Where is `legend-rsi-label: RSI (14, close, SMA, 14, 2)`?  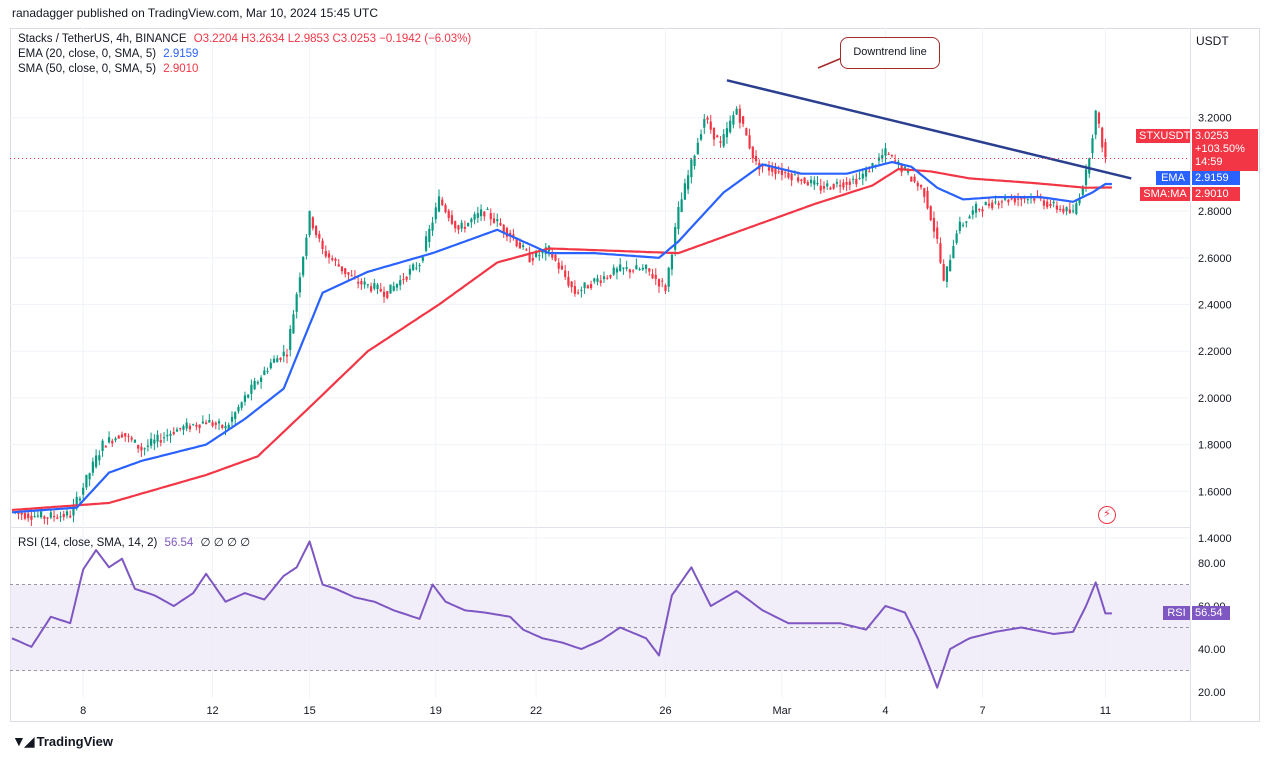
legend-rsi-label: RSI (14, close, SMA, 14, 2) is located at coordinates (88, 543).